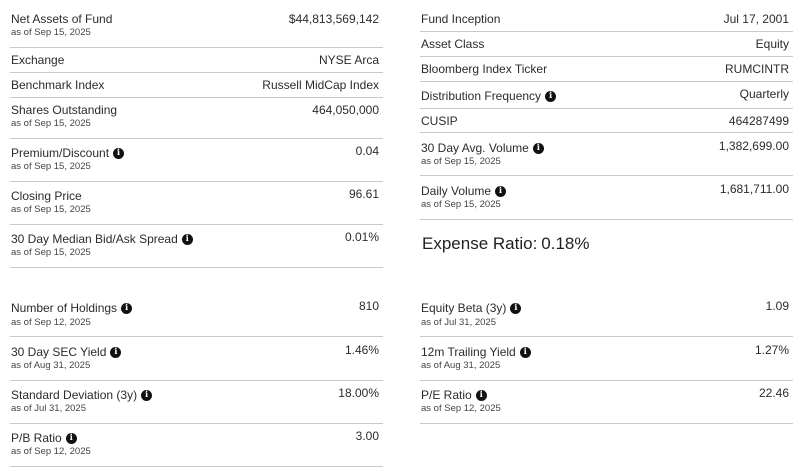 The image size is (796, 472). I want to click on fact-label-wrap: Premium/Discount i, so click(68, 153).